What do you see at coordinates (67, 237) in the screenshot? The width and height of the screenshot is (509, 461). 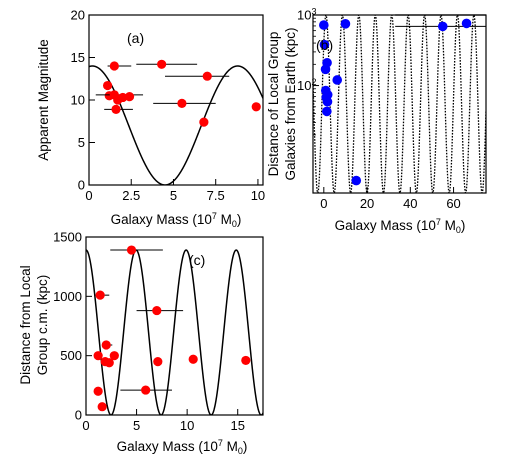 I see `panel-c-ytick-label: 1500` at bounding box center [67, 237].